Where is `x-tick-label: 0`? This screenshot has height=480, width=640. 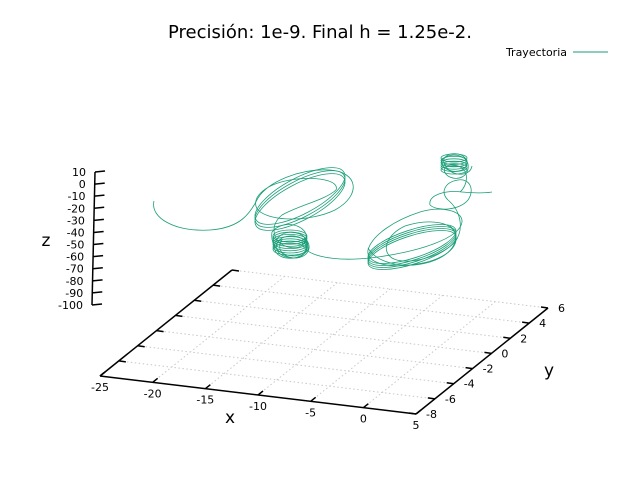 x-tick-label: 0 is located at coordinates (363, 419).